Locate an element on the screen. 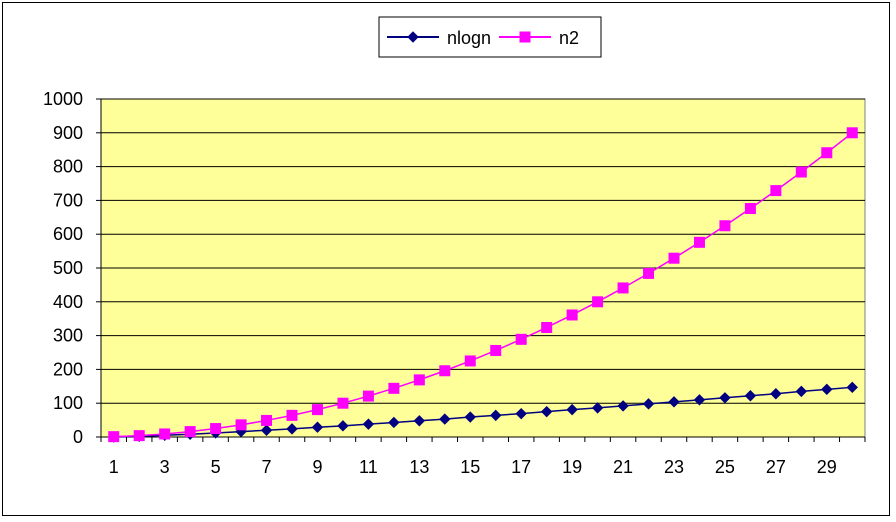 This screenshot has height=522, width=896. y-tick-label: 300 is located at coordinates (68, 336).